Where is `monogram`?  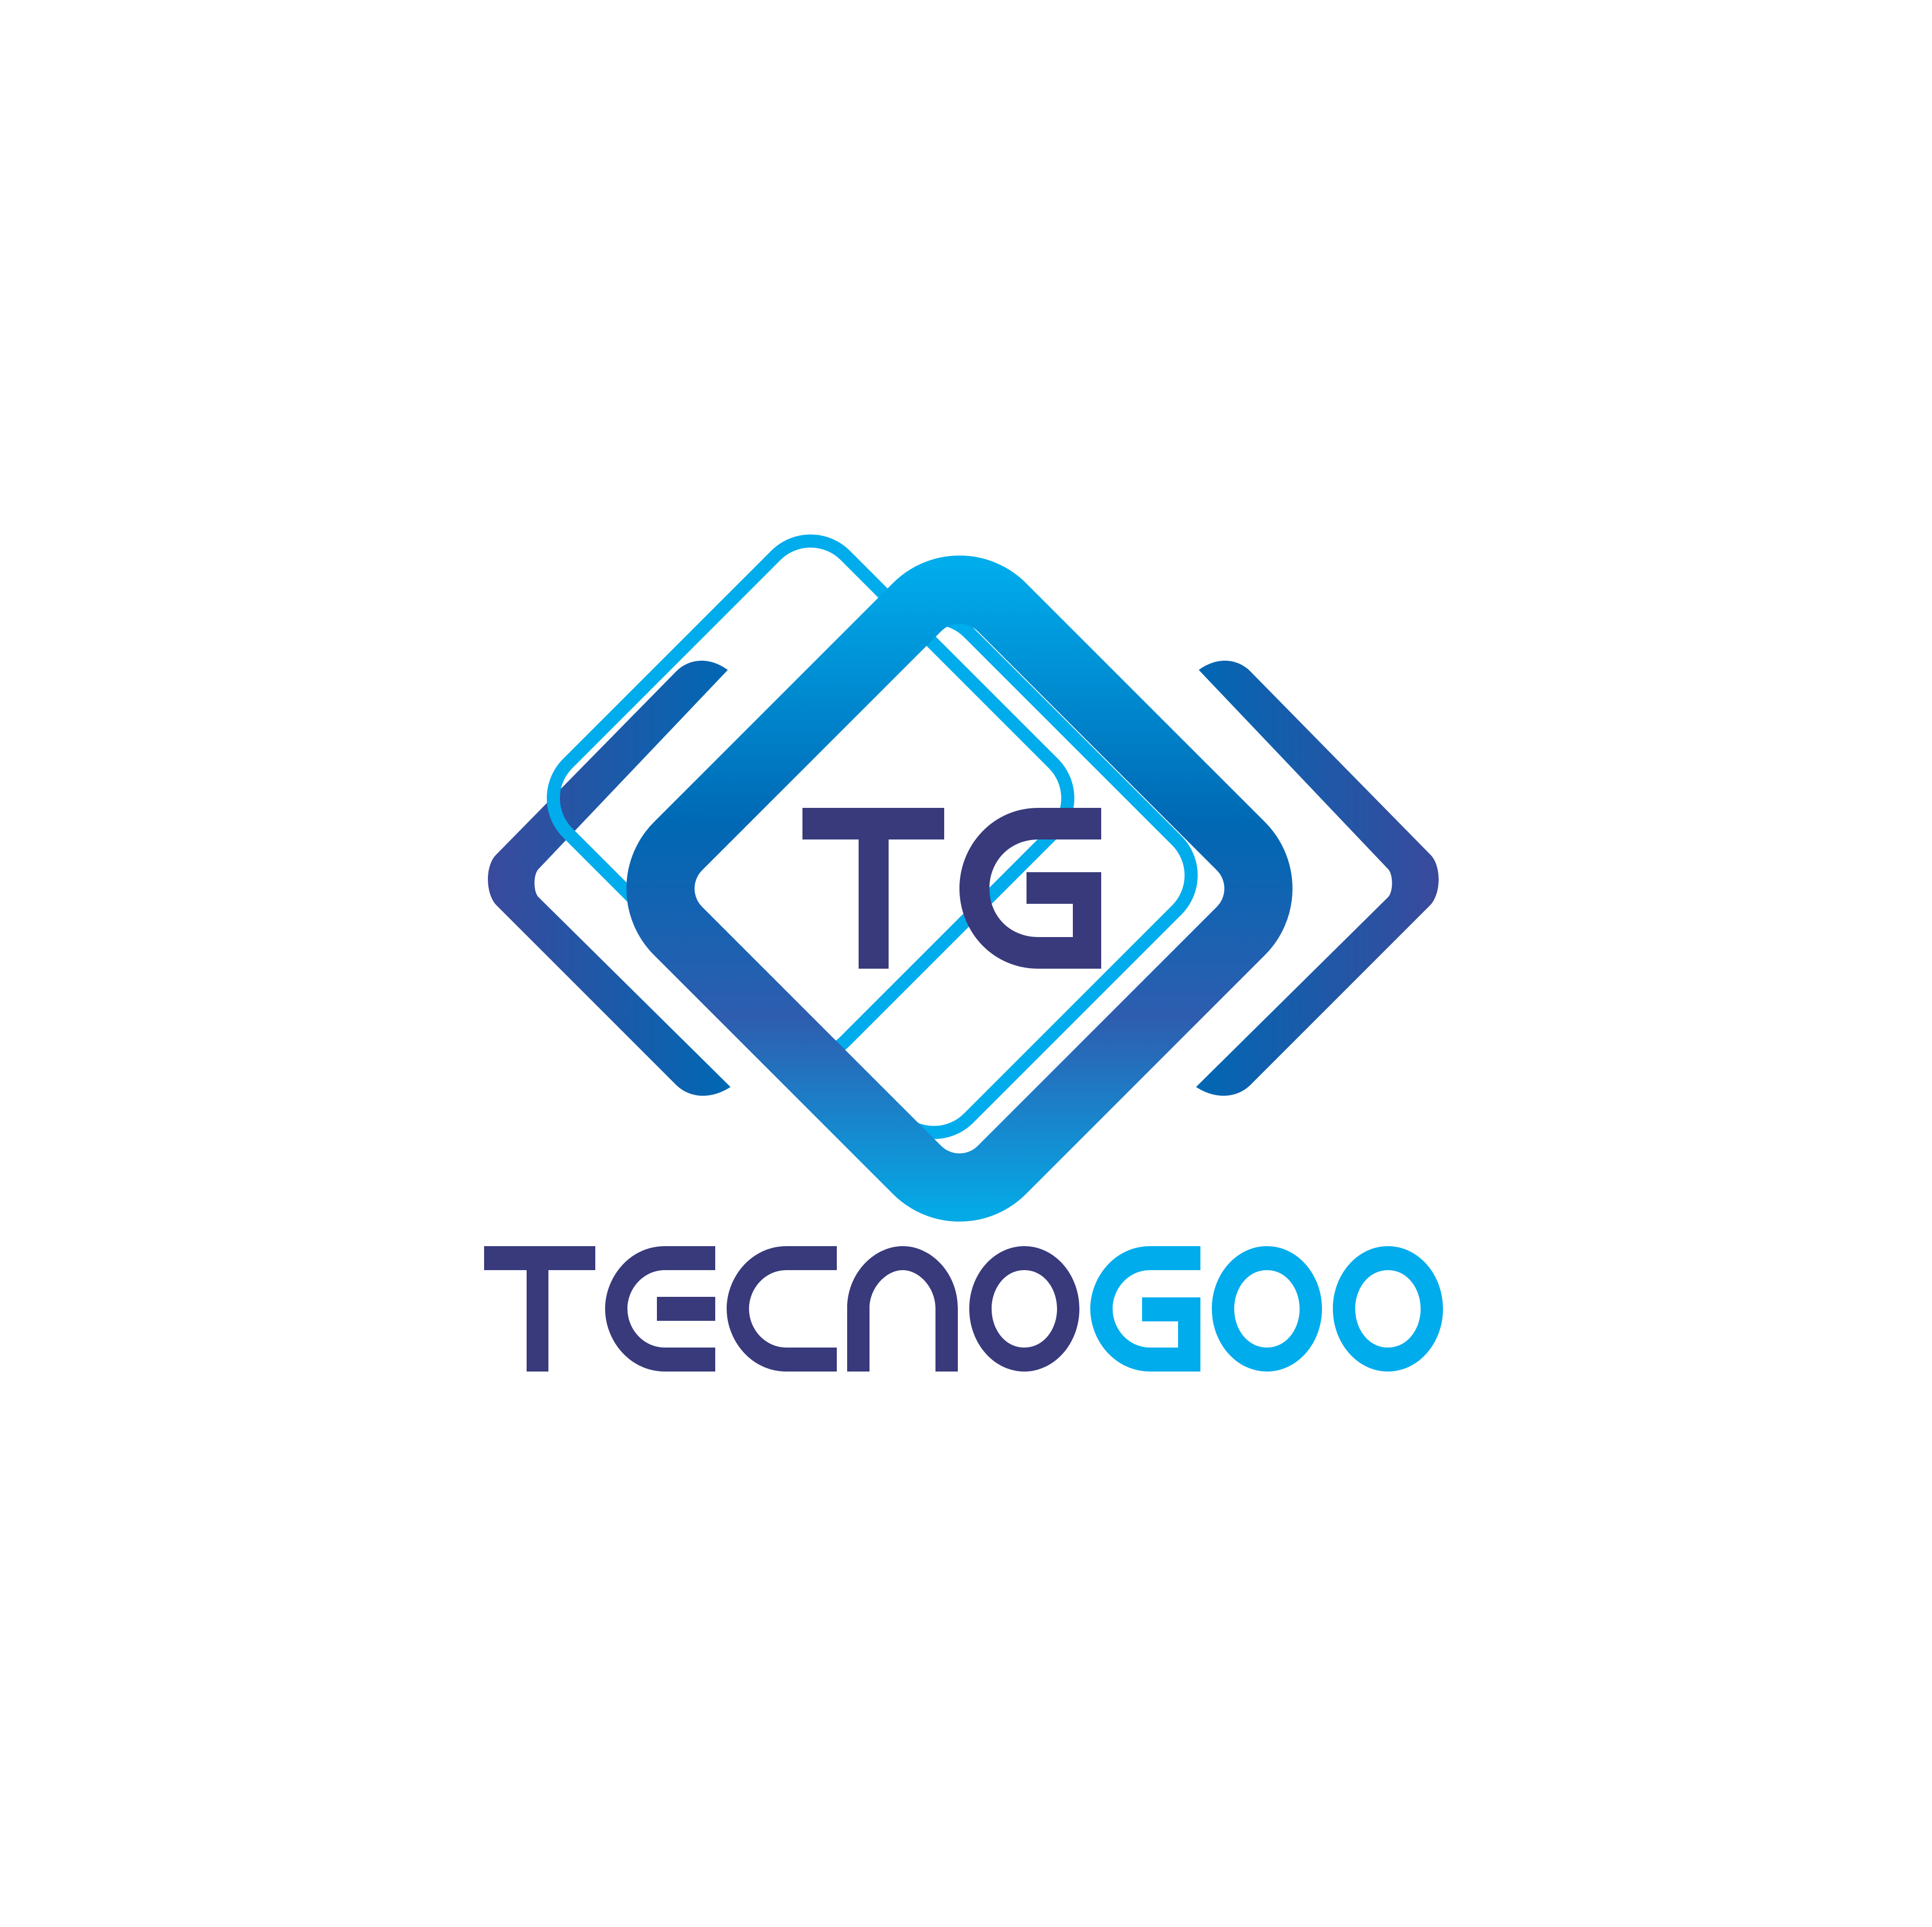 monogram is located at coordinates (952, 888).